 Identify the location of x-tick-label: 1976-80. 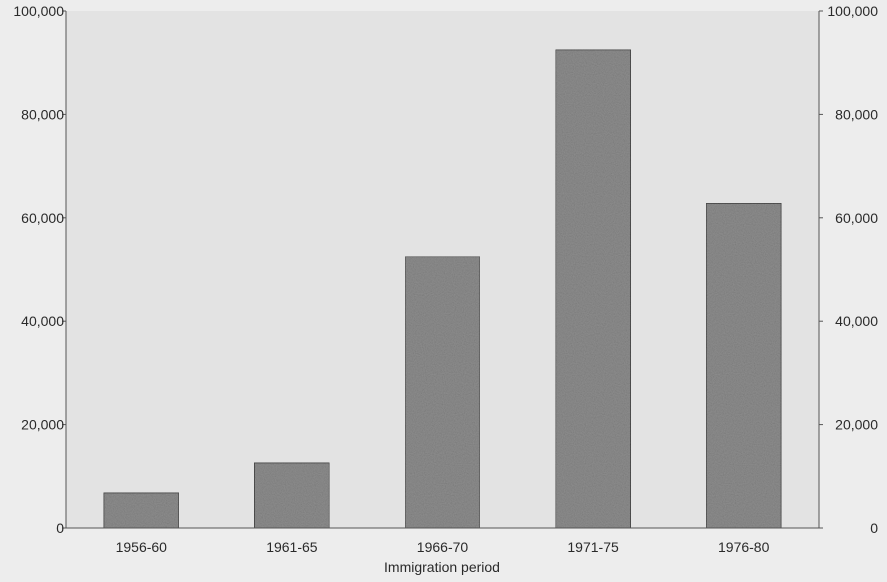
(744, 547).